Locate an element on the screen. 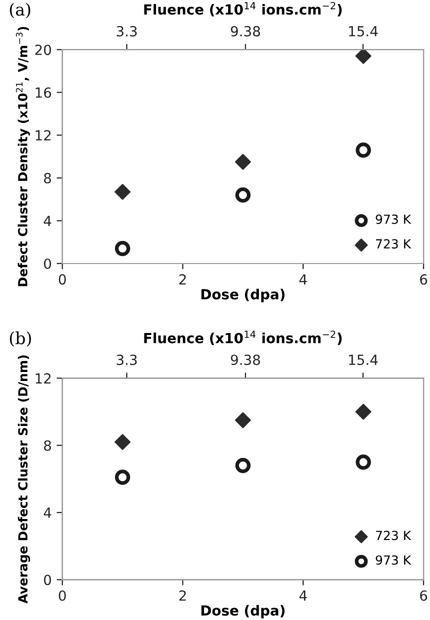 The image size is (430, 620). text: (b) is located at coordinates (20, 339).